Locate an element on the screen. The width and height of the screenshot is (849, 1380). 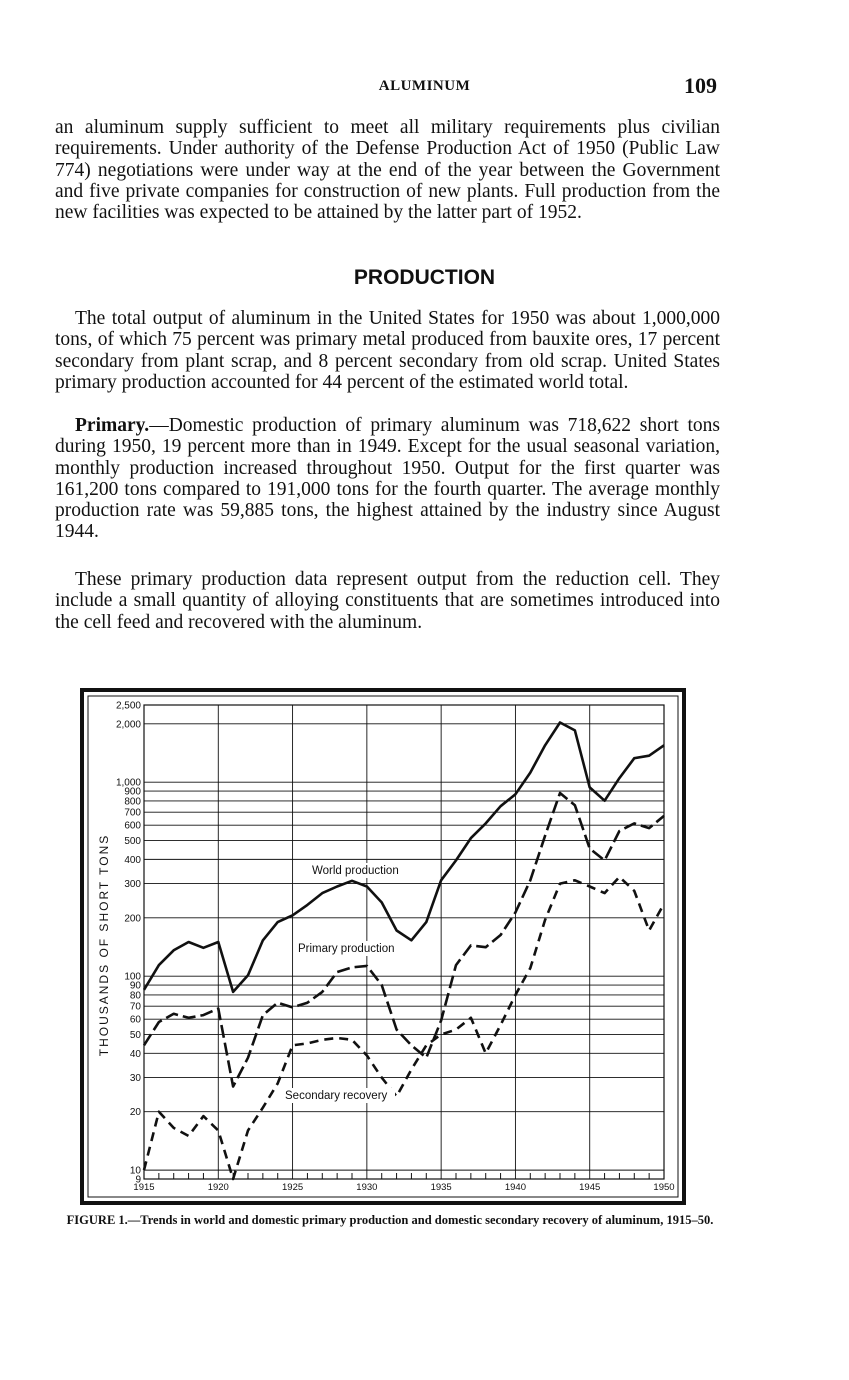
page-number: 109 is located at coordinates (700, 85).